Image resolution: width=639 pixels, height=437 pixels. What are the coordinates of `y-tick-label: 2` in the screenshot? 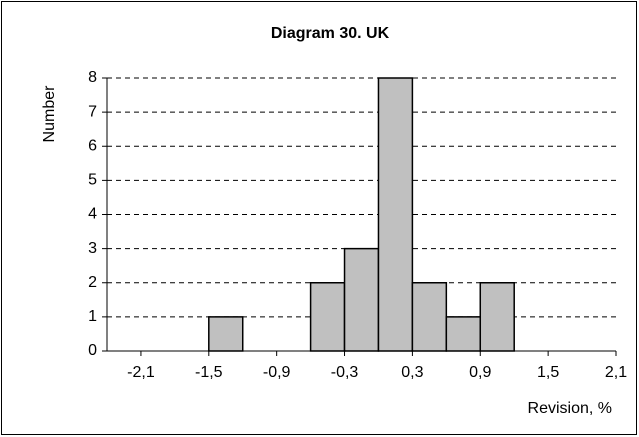 It's located at (92, 282).